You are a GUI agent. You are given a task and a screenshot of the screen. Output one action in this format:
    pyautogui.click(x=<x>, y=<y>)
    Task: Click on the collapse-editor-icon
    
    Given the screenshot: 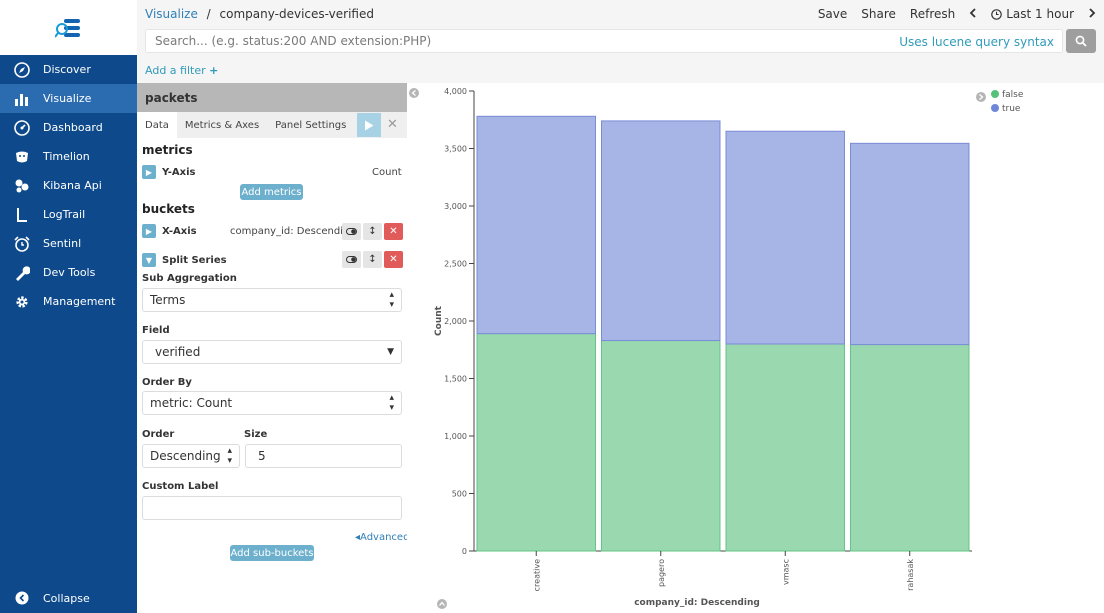 What is the action you would take?
    pyautogui.click(x=414, y=93)
    